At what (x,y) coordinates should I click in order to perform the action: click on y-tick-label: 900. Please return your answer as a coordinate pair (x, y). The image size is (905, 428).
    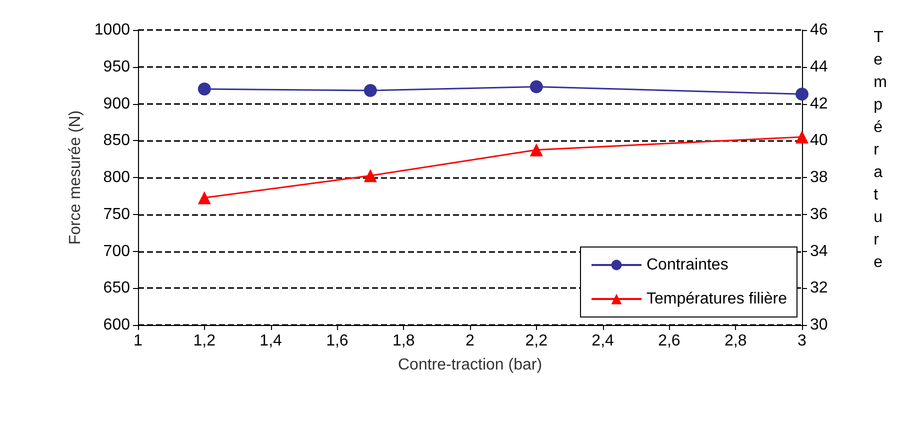
    Looking at the image, I should click on (116, 103).